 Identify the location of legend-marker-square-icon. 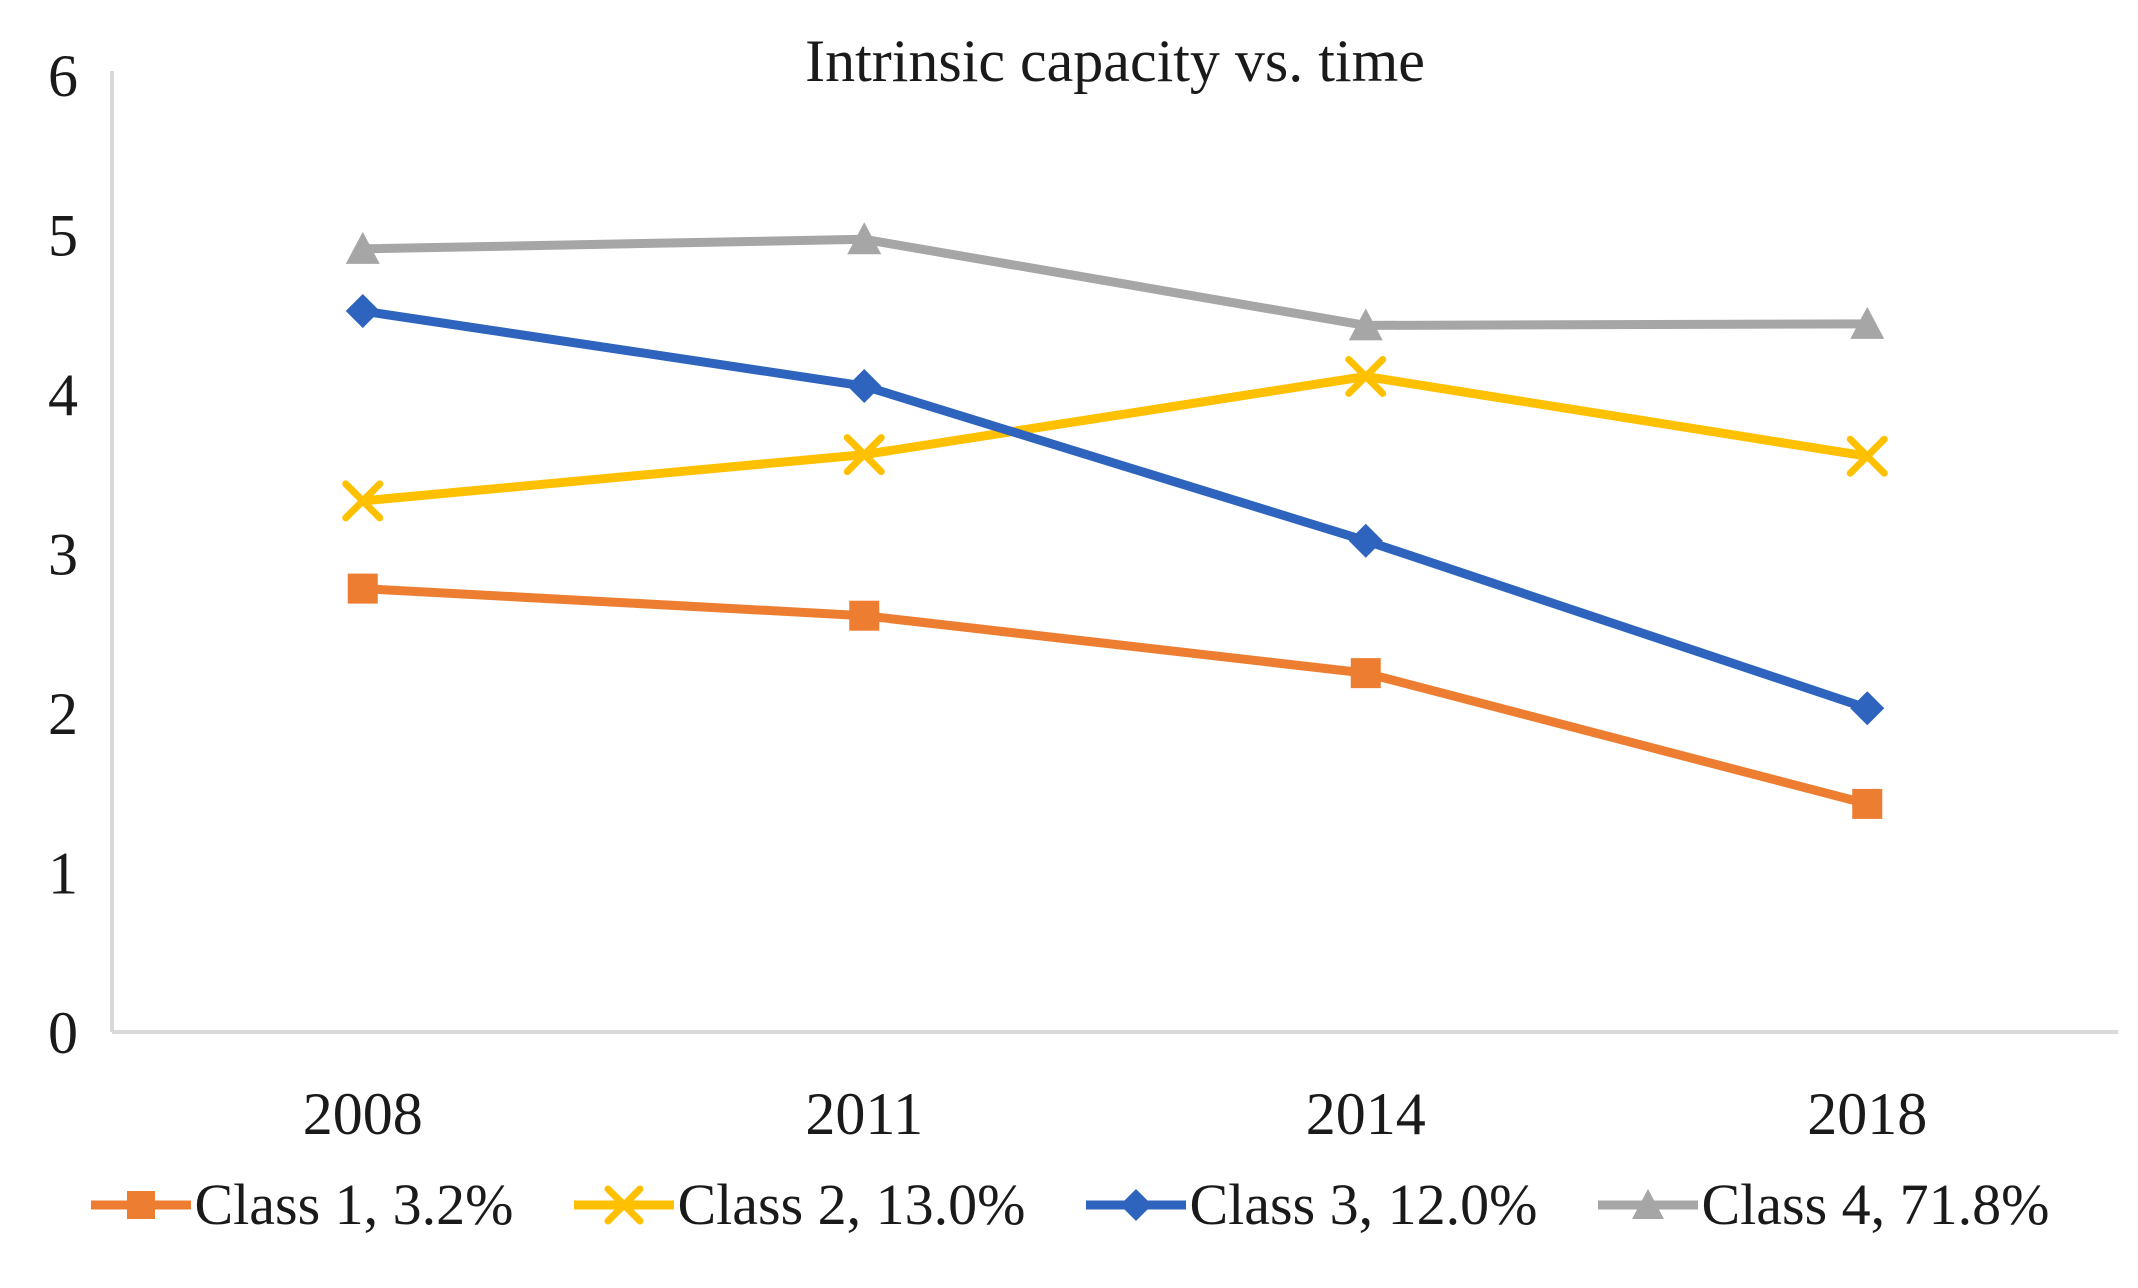
(140, 1205).